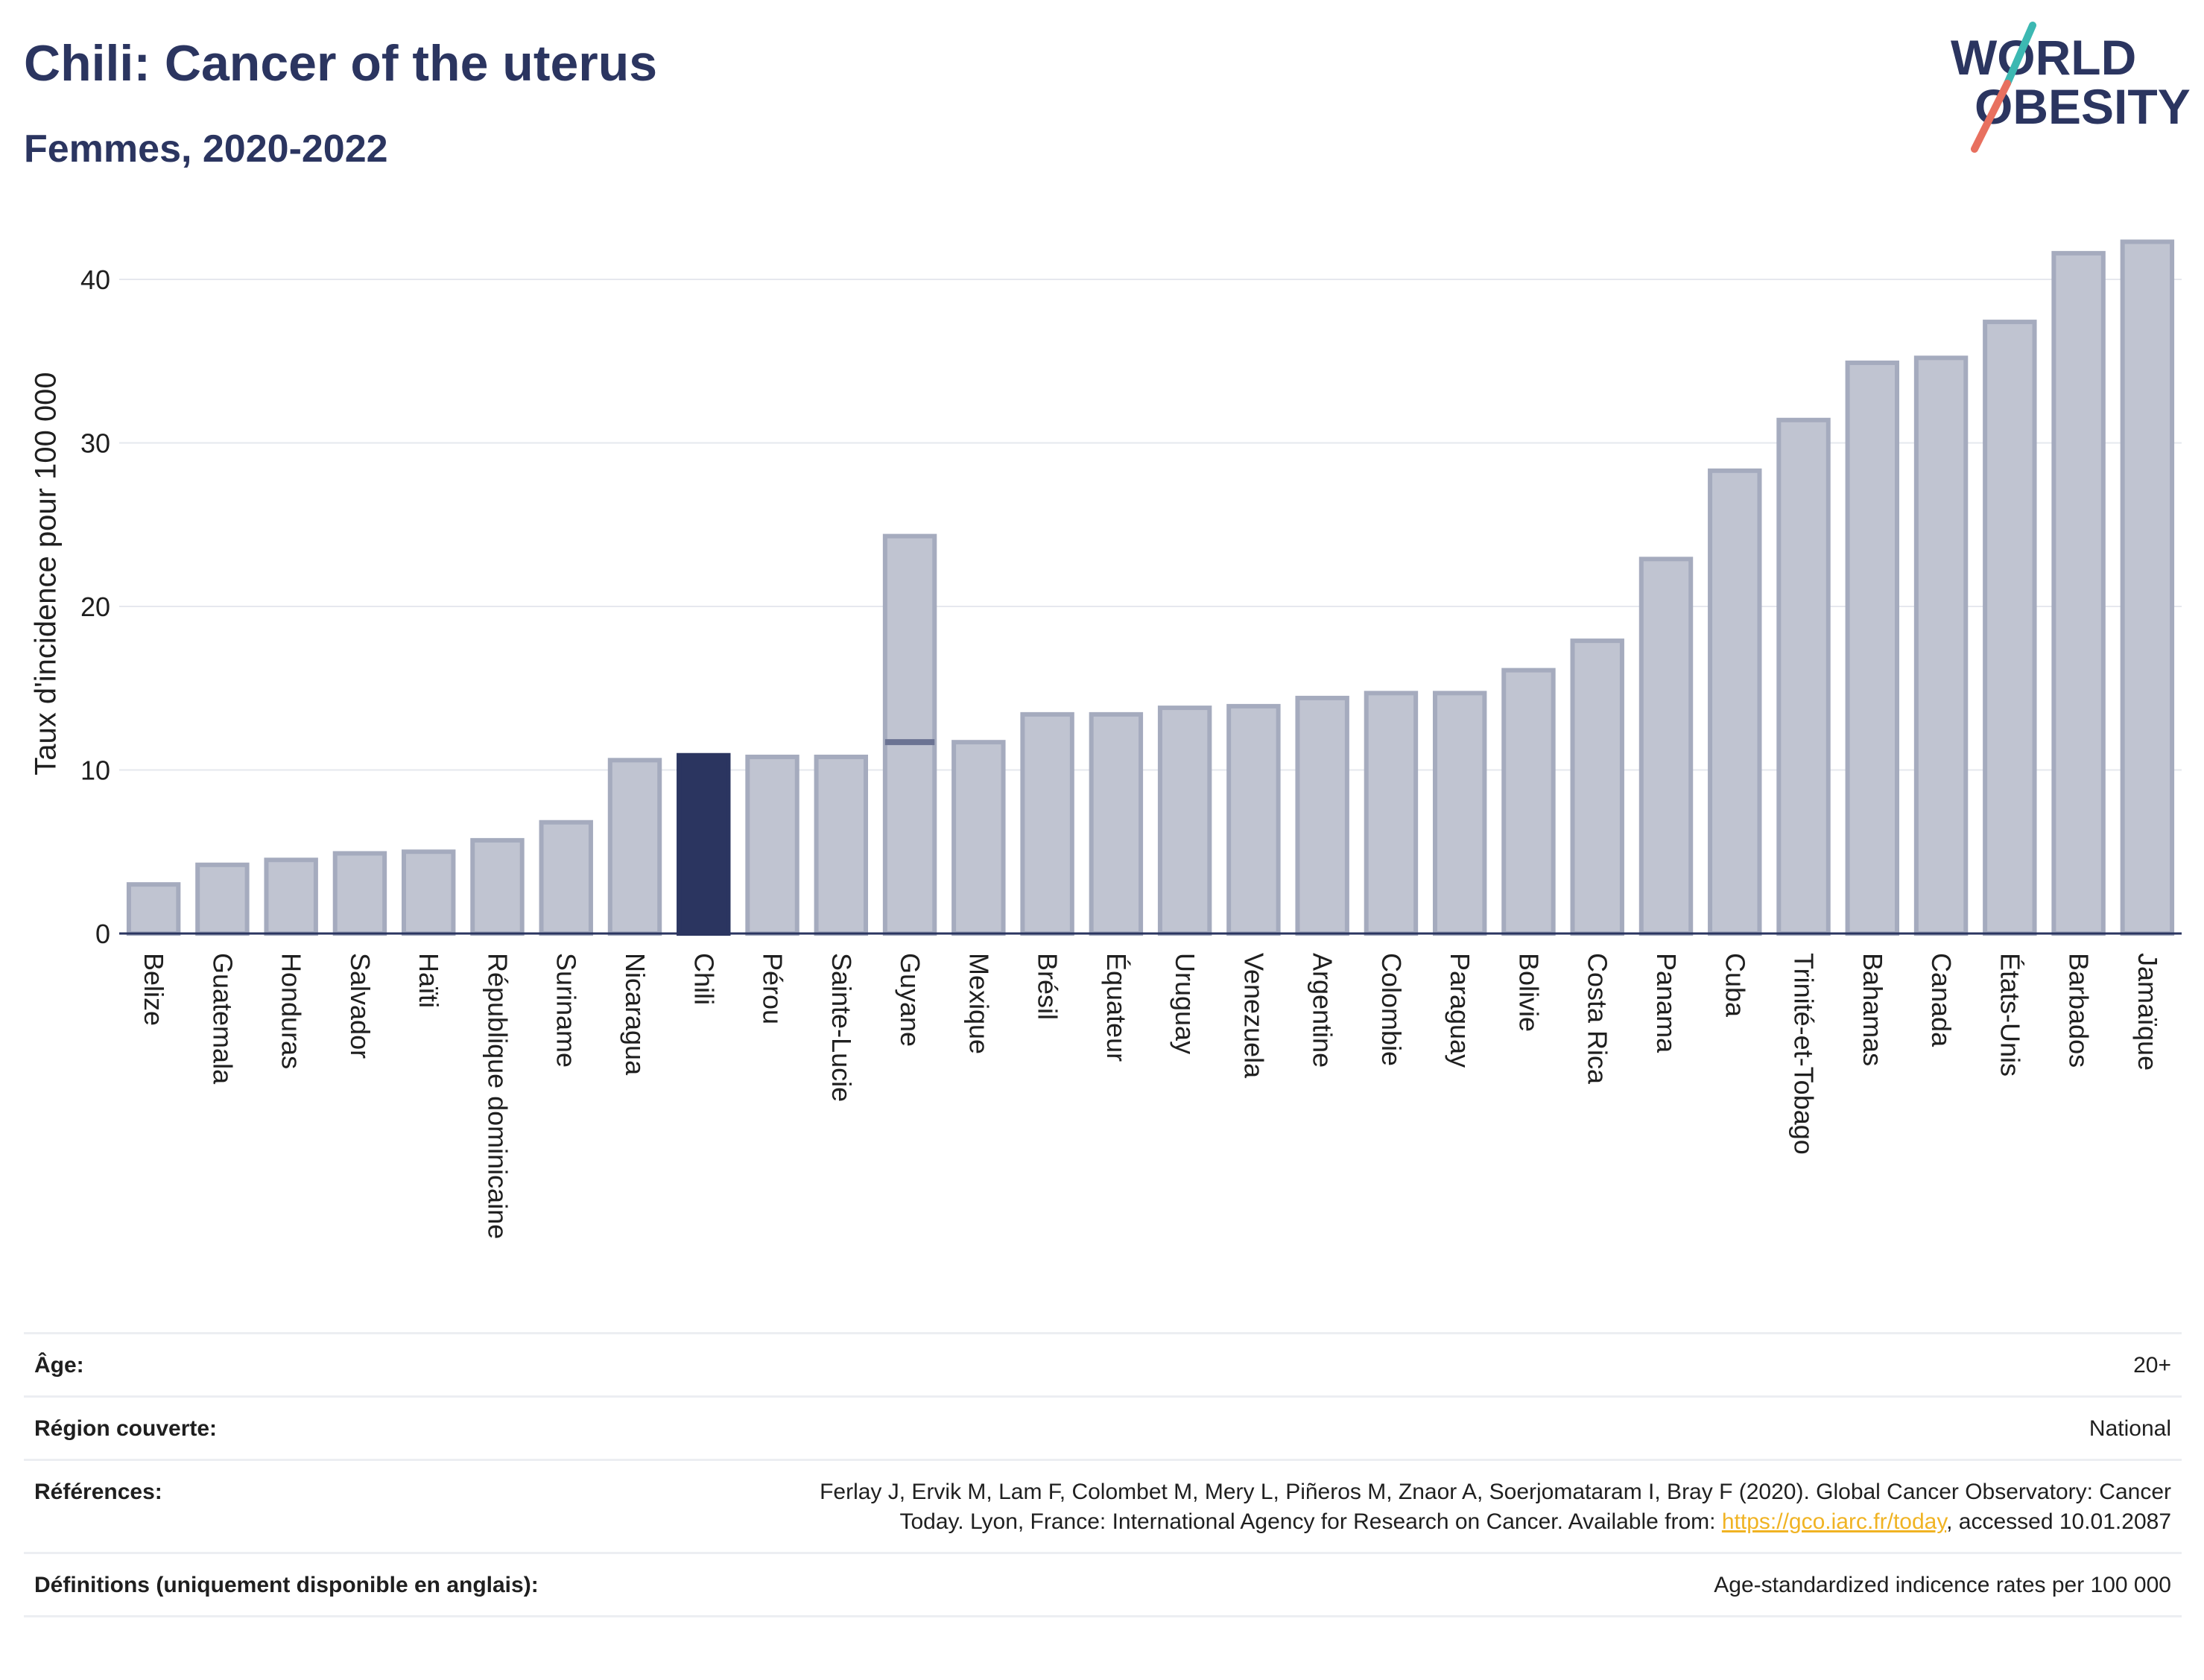 The image size is (2204, 1680). I want to click on y-tick-label: 30, so click(95, 443).